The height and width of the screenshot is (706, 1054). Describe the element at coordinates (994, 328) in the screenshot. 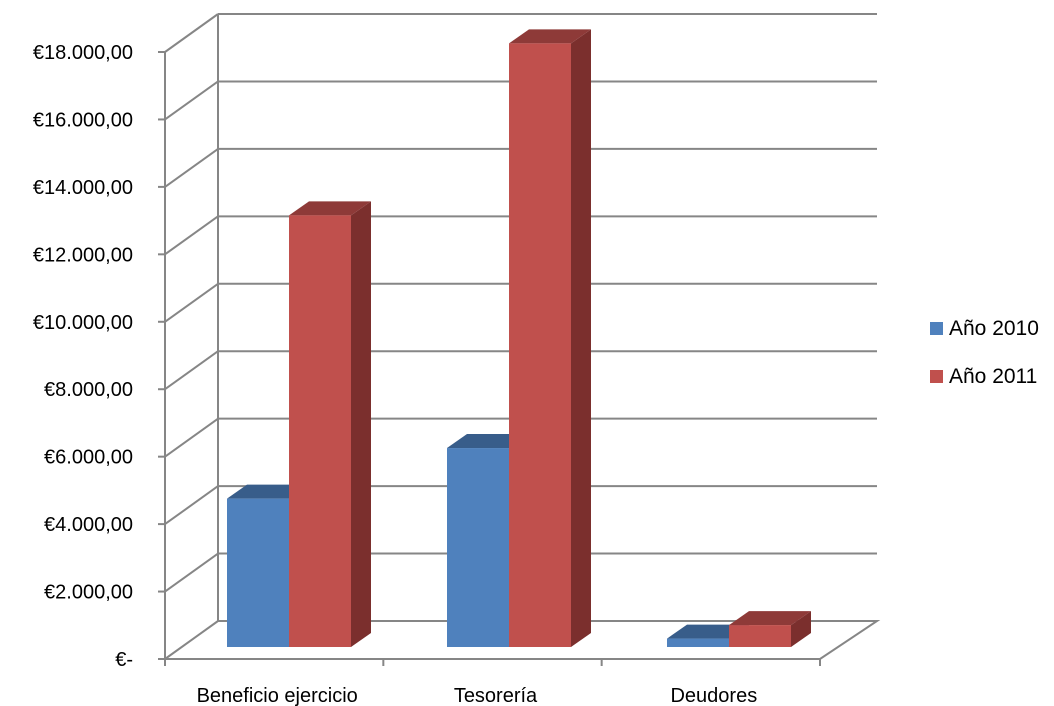

I see `legend-label: Año 2010` at that location.